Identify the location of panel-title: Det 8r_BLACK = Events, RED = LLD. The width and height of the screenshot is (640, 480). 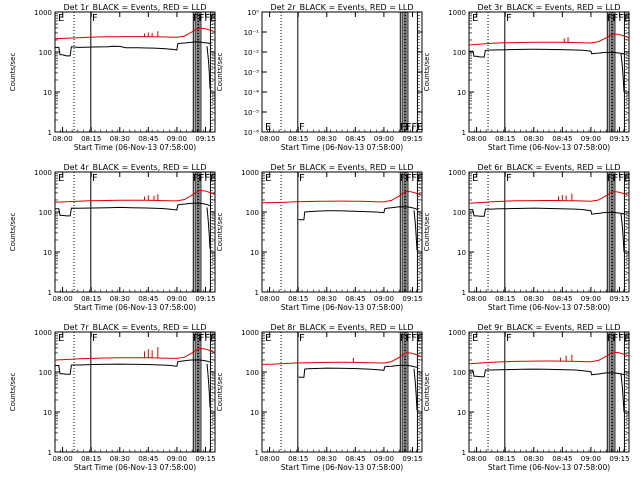
(341, 327).